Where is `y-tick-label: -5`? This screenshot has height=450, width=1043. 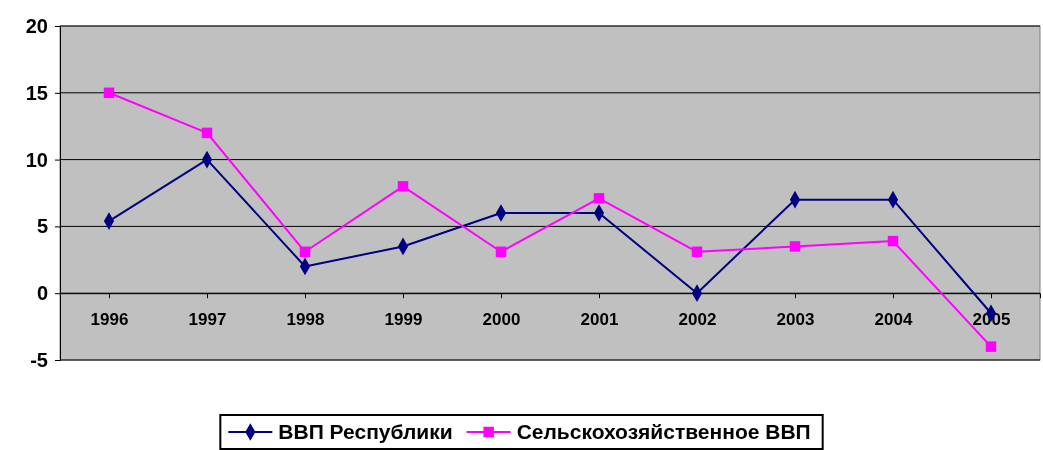
y-tick-label: -5 is located at coordinates (39, 359).